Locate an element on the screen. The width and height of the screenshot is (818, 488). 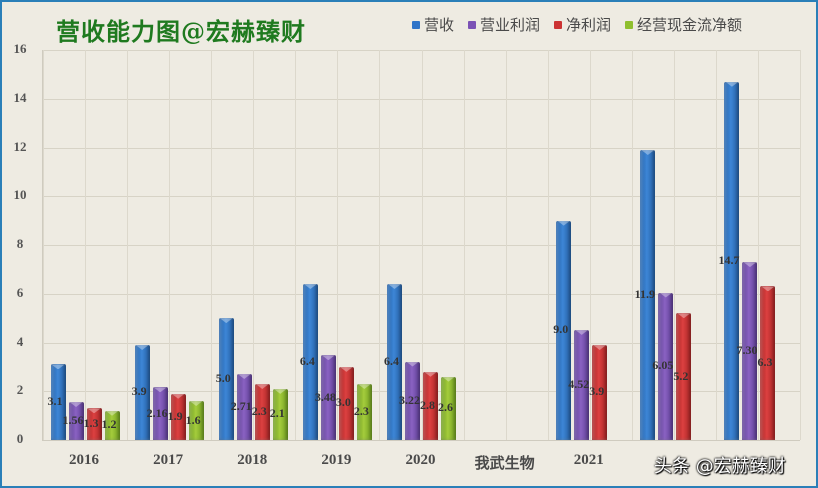
legend-item-operating-profit: 营业利润 is located at coordinates (504, 24).